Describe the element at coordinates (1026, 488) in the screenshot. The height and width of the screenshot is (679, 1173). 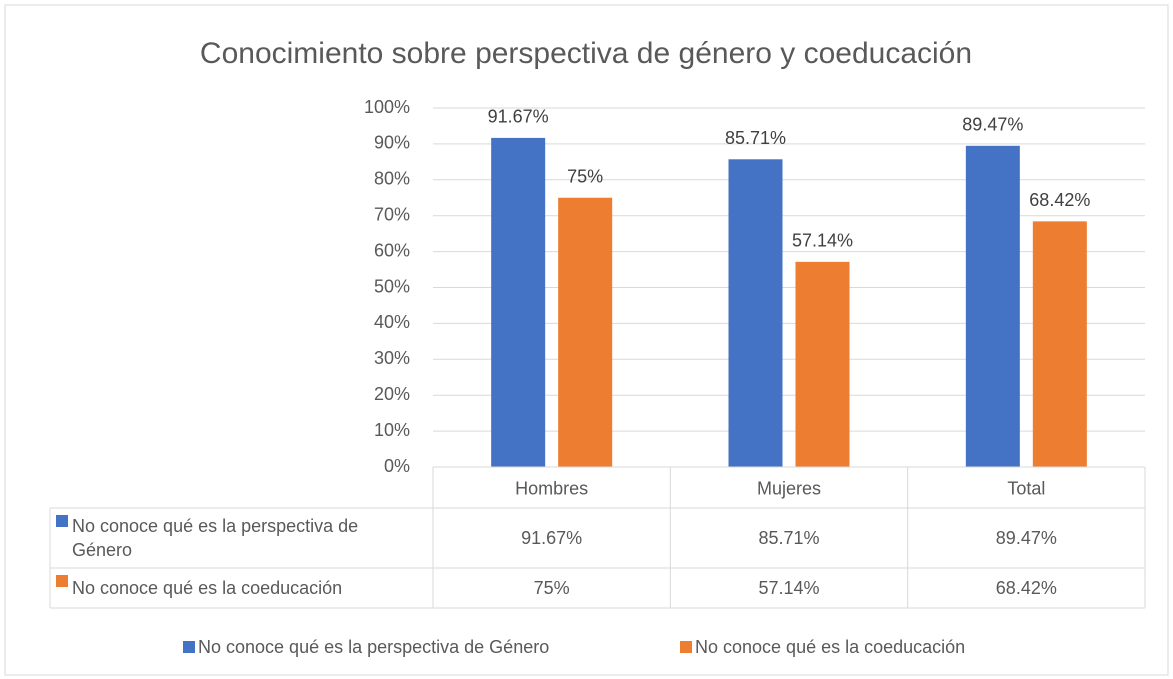
I see `x-tick-label: Total` at that location.